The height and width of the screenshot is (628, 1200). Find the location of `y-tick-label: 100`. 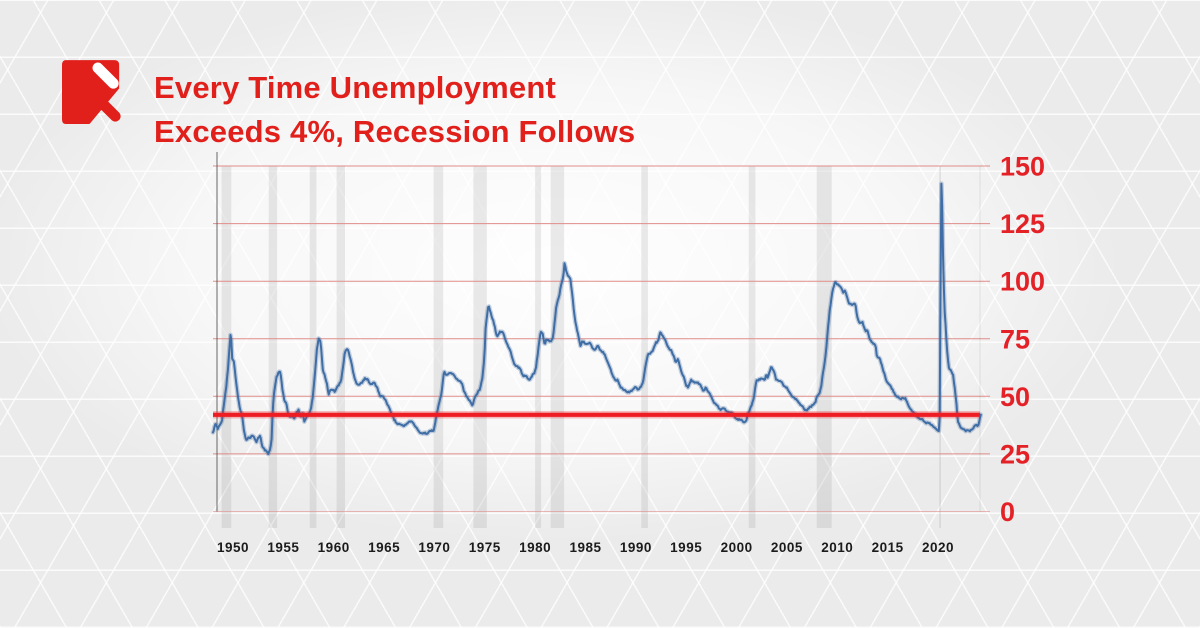

y-tick-label: 100 is located at coordinates (1022, 282).